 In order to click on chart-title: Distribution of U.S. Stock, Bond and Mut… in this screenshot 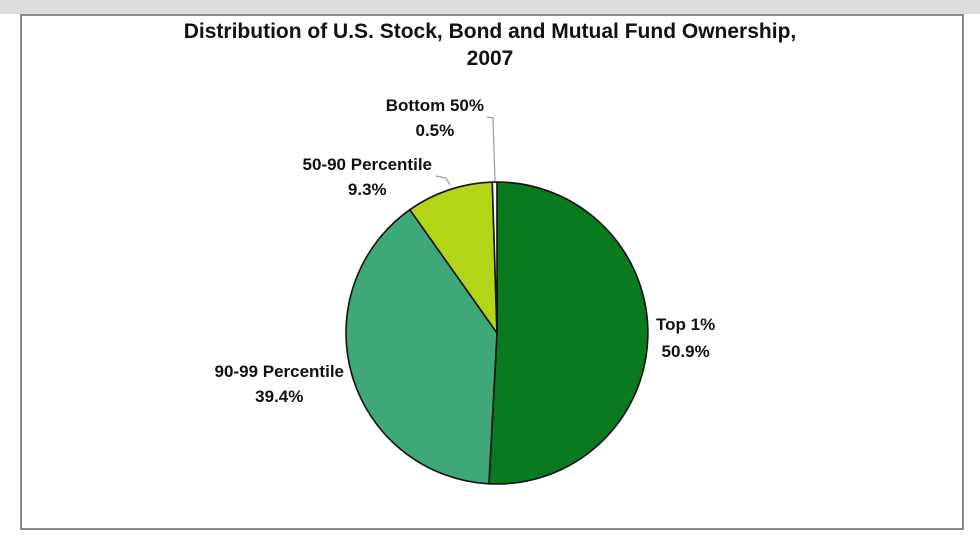, I will do `click(490, 45)`.